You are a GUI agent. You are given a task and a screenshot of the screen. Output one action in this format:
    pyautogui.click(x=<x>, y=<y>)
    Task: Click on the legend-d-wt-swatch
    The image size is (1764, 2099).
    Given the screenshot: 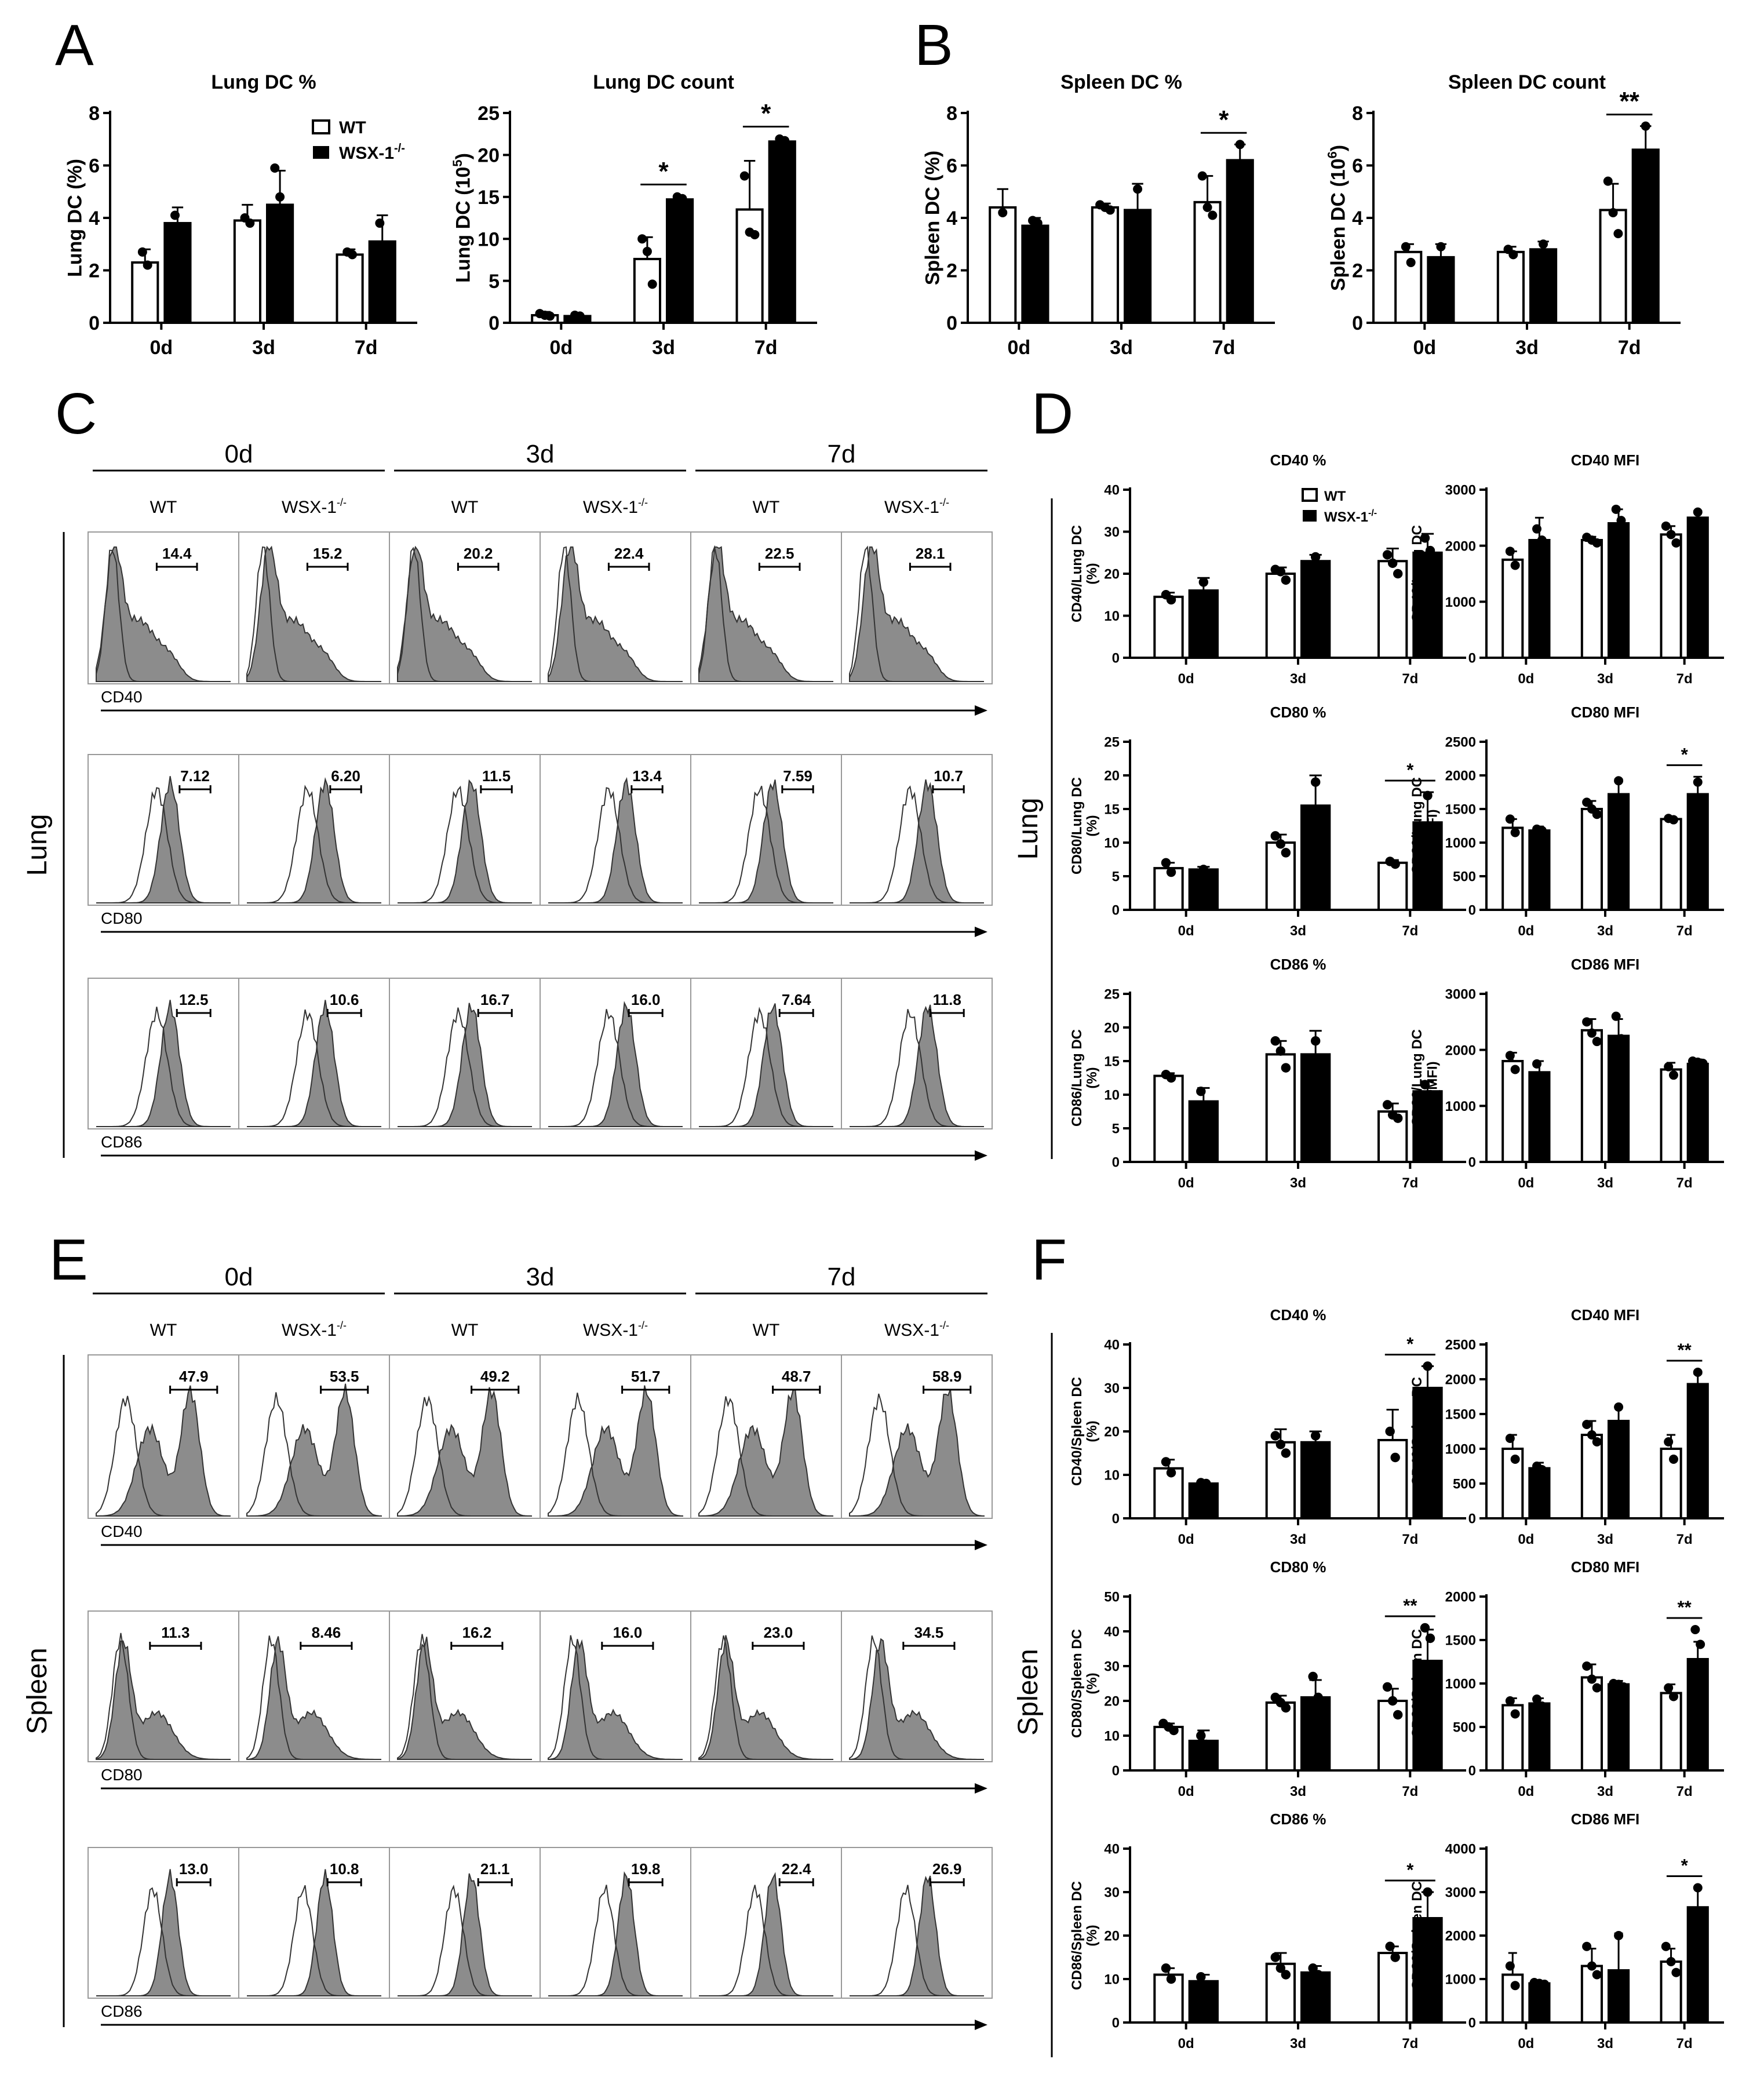 What is the action you would take?
    pyautogui.click(x=1310, y=495)
    